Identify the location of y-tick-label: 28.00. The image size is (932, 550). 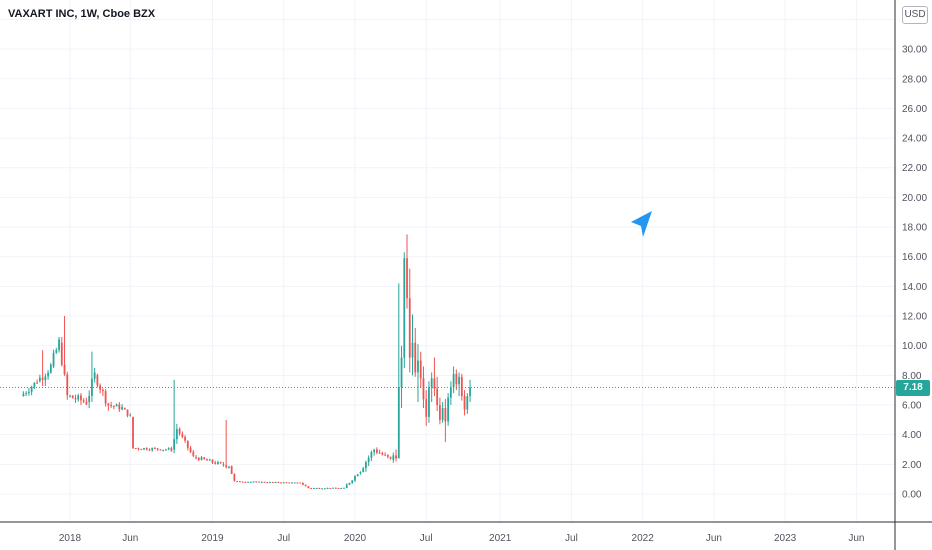
(914, 79).